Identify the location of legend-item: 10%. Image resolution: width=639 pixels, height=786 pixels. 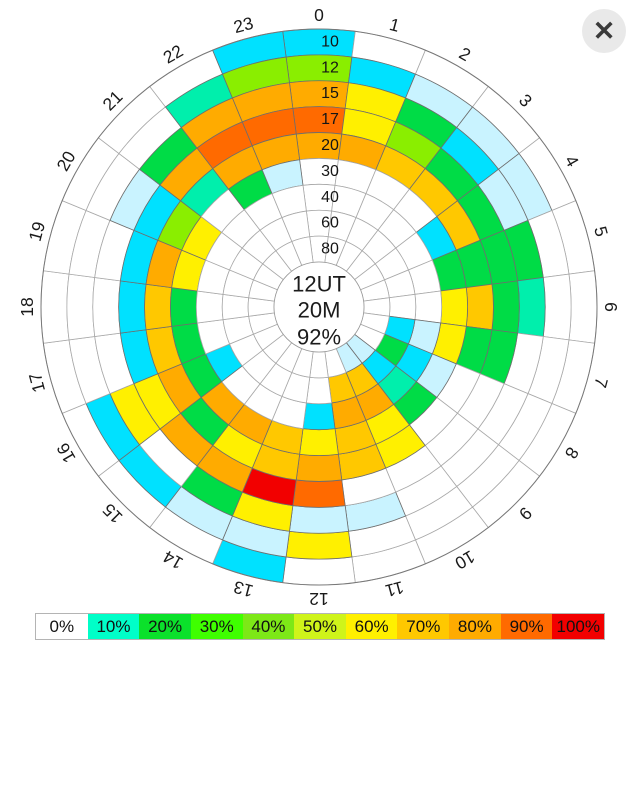
(113, 626).